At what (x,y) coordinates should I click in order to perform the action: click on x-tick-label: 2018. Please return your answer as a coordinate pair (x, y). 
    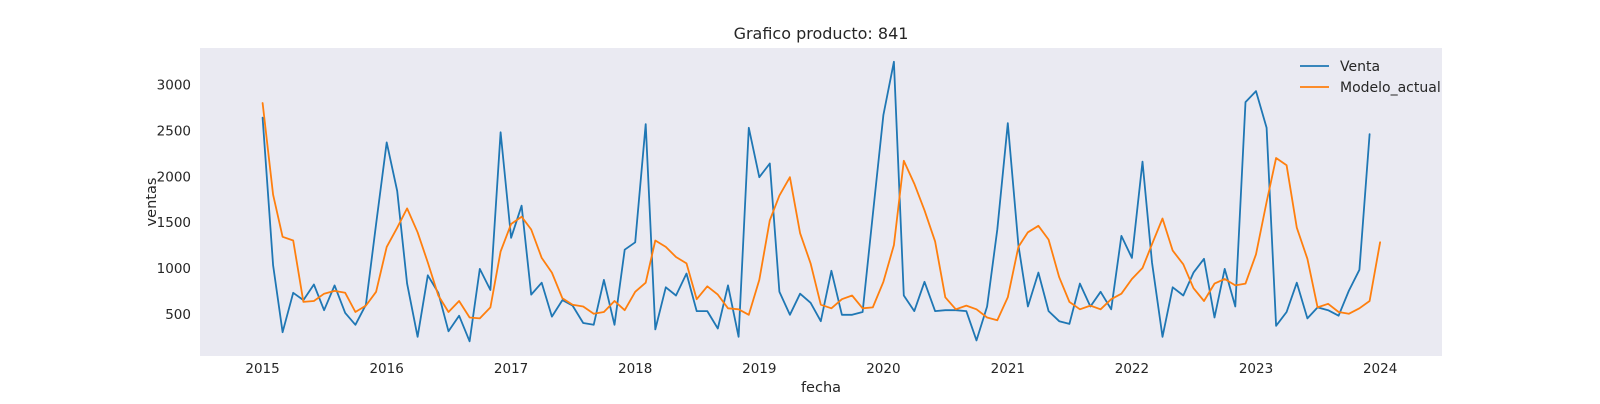
    Looking at the image, I should click on (635, 369).